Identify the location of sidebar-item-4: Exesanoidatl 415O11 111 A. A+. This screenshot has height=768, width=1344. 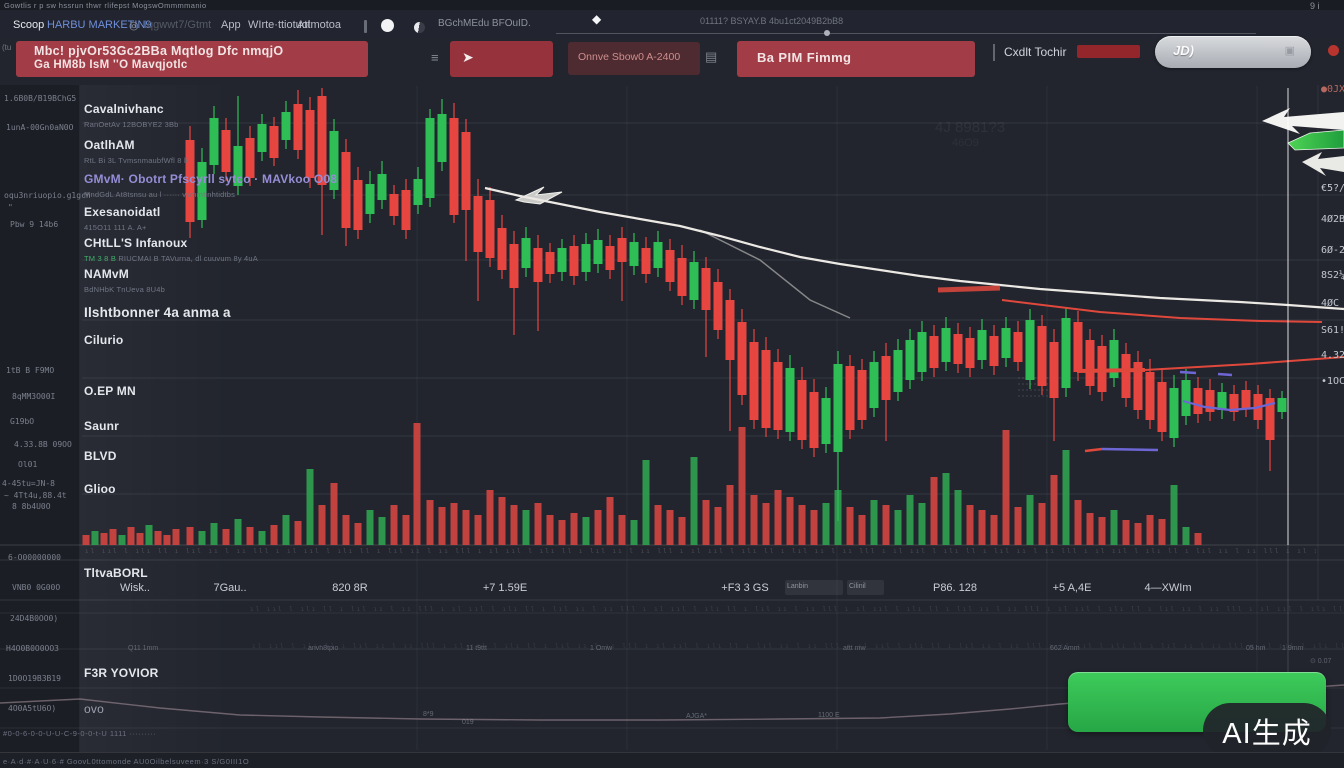
(122, 217).